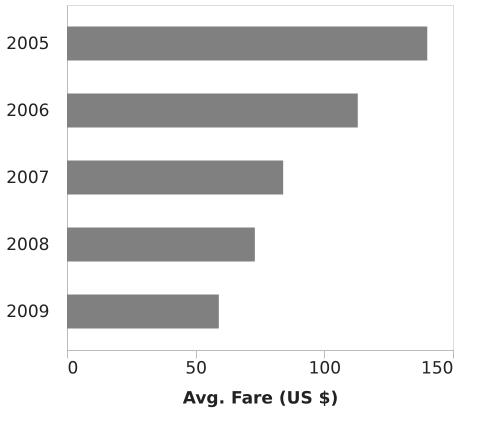 This screenshot has height=434, width=494. I want to click on y-tick-label: 2008, so click(28, 245).